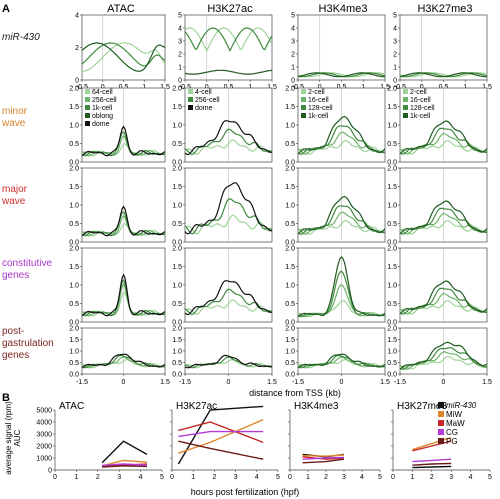  I want to click on x-tick-label-top-1-1: 0, so click(207, 87).